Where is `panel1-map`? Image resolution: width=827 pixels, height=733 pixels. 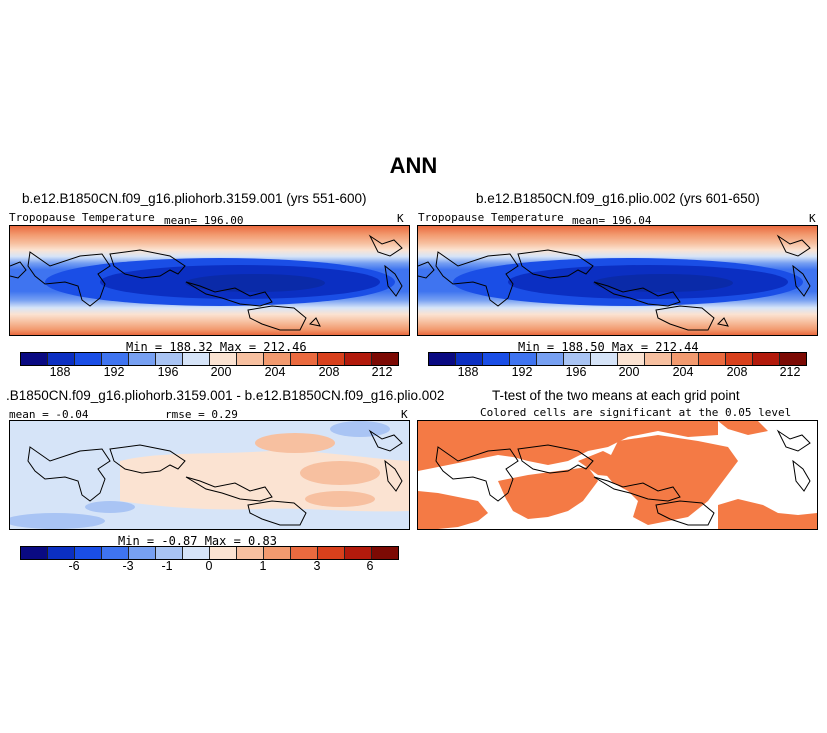
panel1-map is located at coordinates (209, 280).